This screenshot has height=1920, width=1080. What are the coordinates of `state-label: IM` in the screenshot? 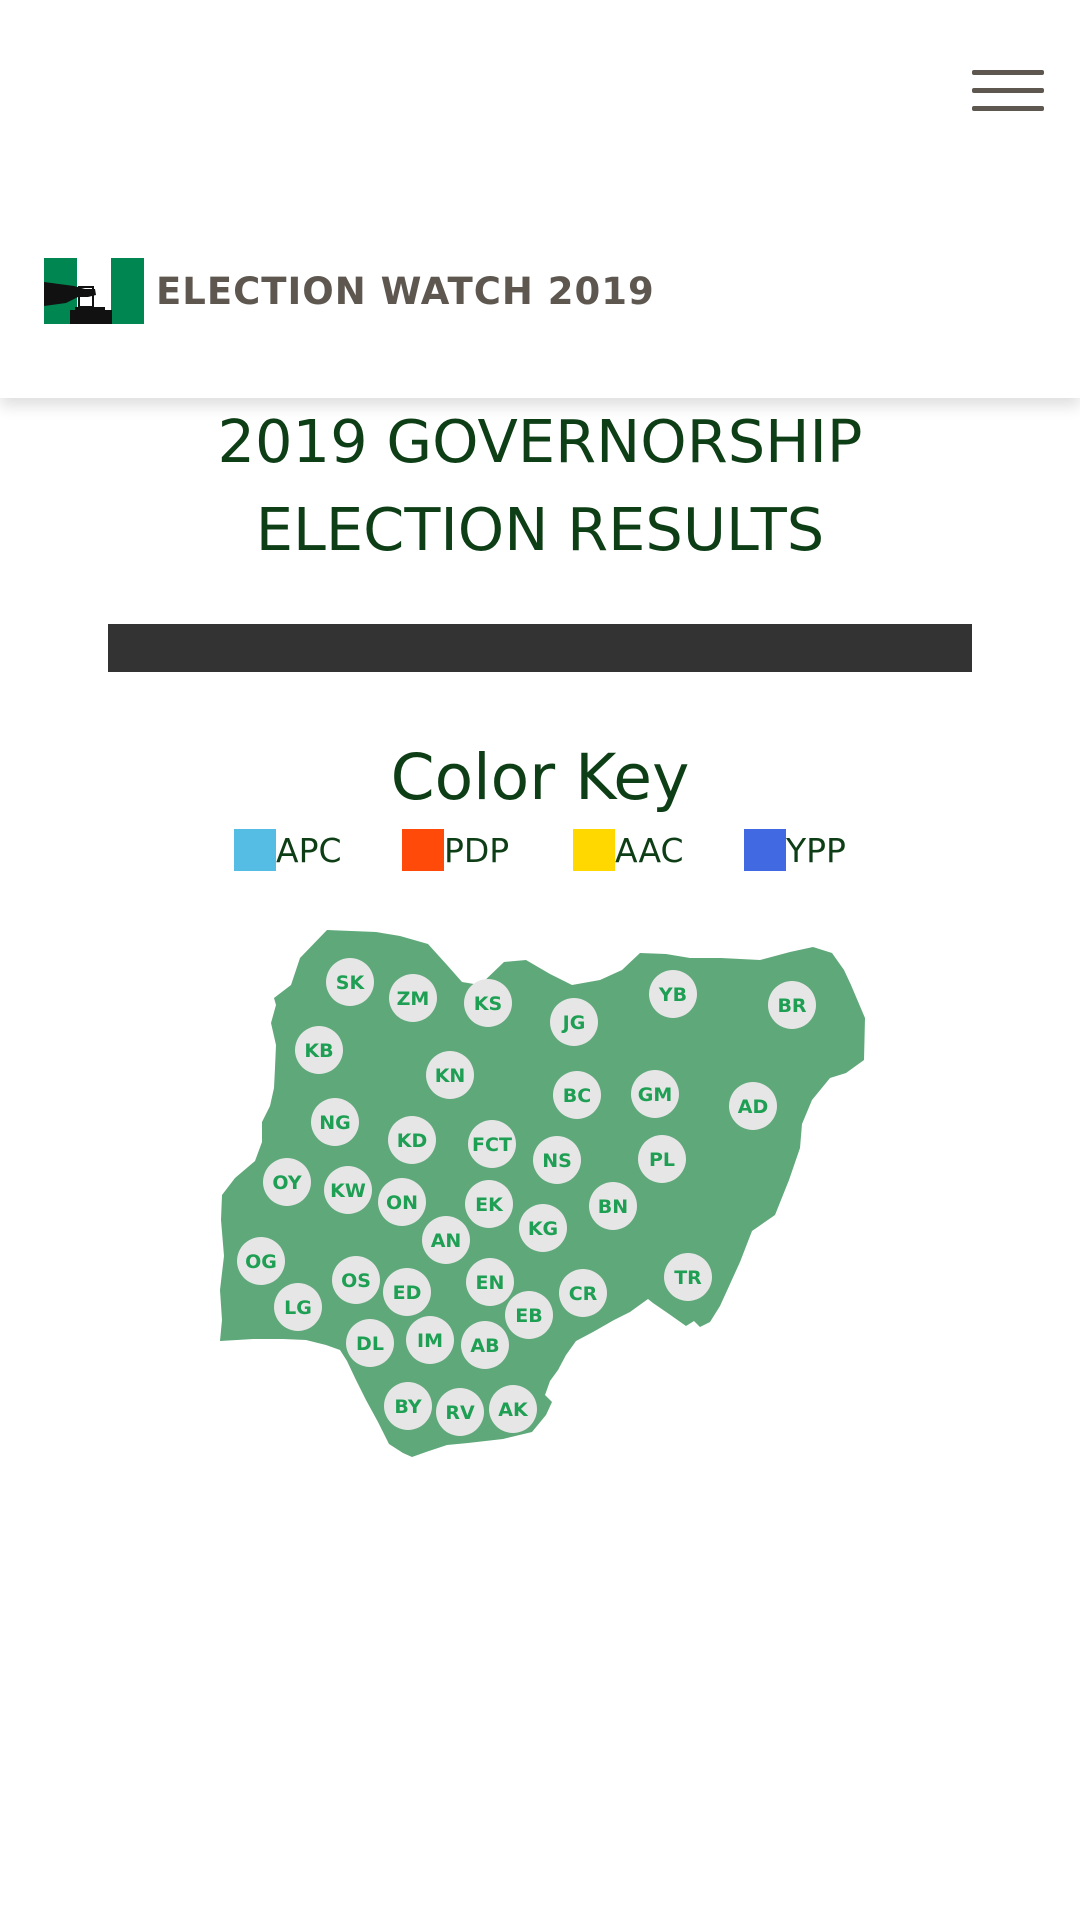 It's located at (430, 1341).